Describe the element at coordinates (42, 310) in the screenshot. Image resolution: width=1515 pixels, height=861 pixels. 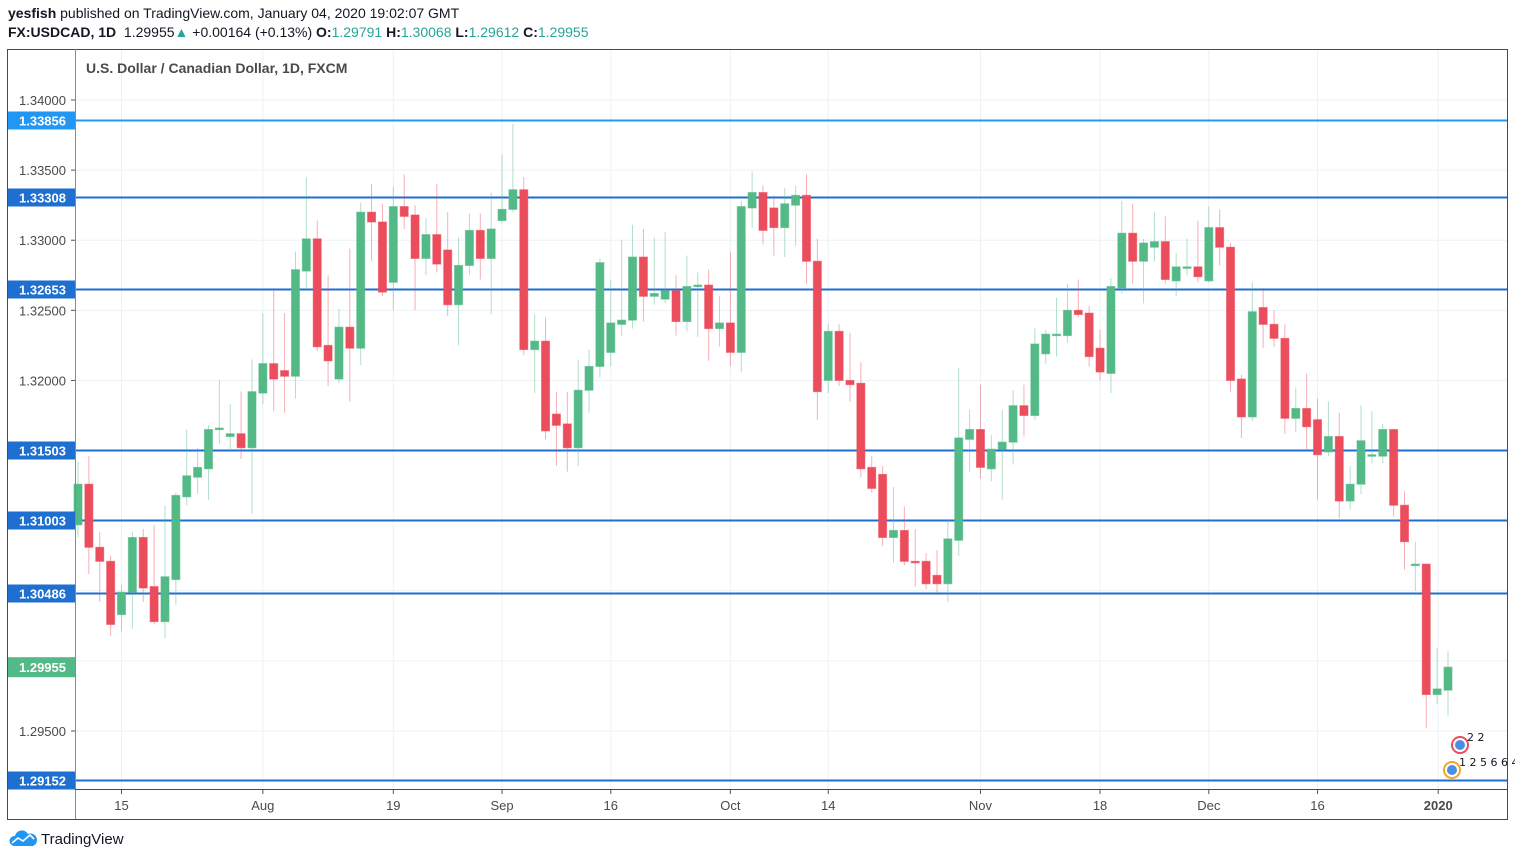
I see `price-tick-label: 1.32500` at that location.